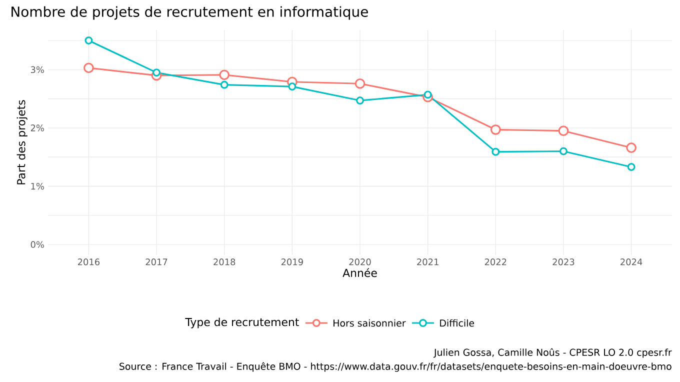 The image size is (680, 382). I want to click on legend-label: Hors saisonnier, so click(370, 323).